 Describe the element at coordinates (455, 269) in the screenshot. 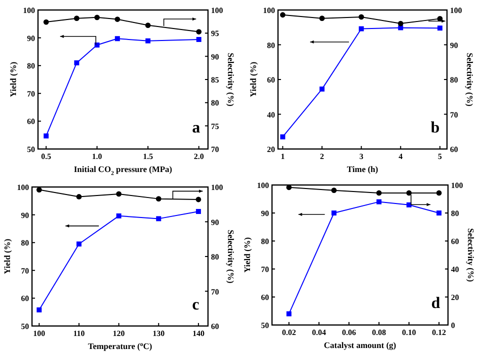

I see `y2-tick-label: 40` at that location.